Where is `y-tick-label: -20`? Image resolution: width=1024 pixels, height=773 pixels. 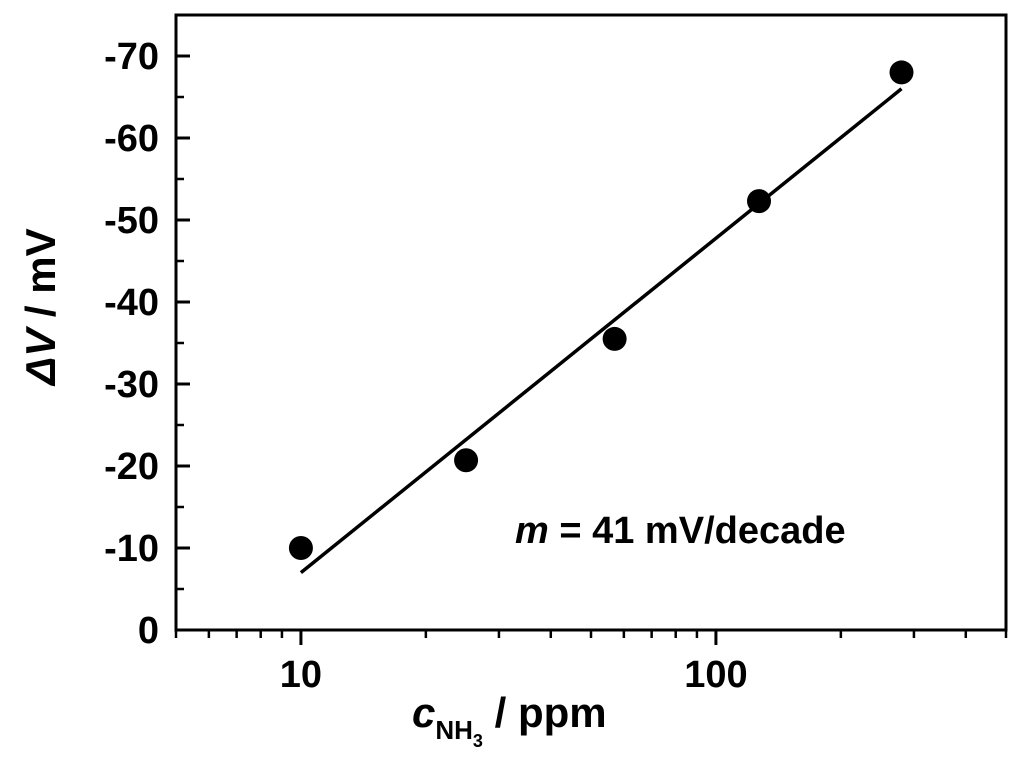
y-tick-label: -20 is located at coordinates (131, 467).